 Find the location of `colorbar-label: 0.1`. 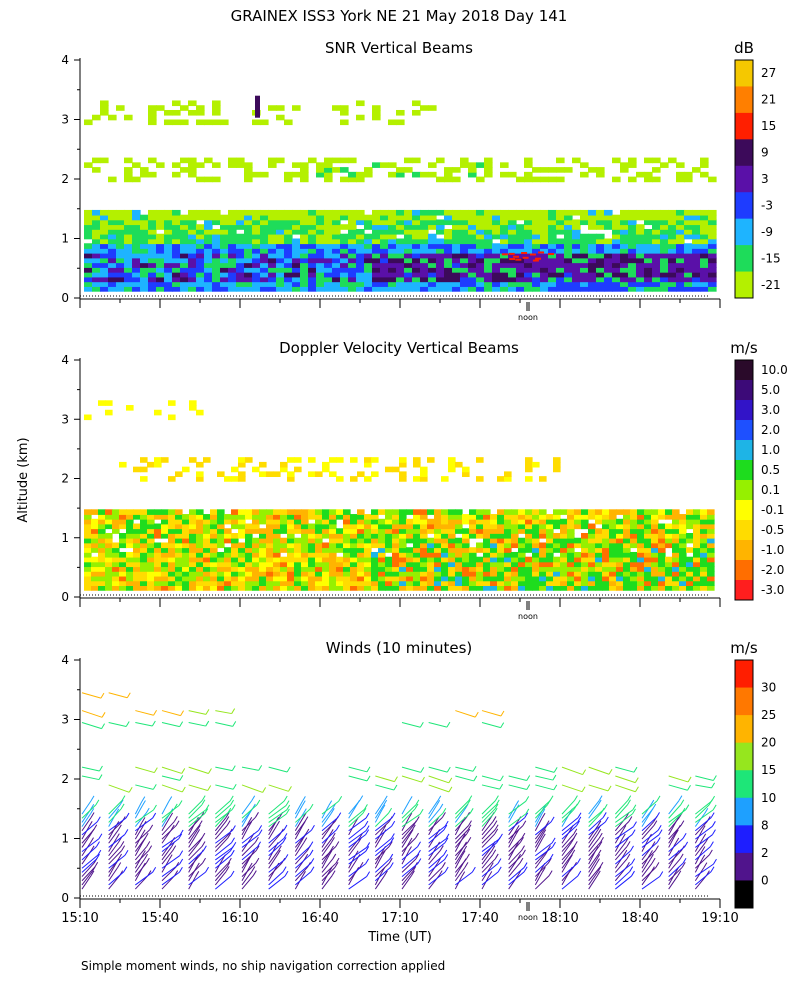

colorbar-label: 0.1 is located at coordinates (770, 490).